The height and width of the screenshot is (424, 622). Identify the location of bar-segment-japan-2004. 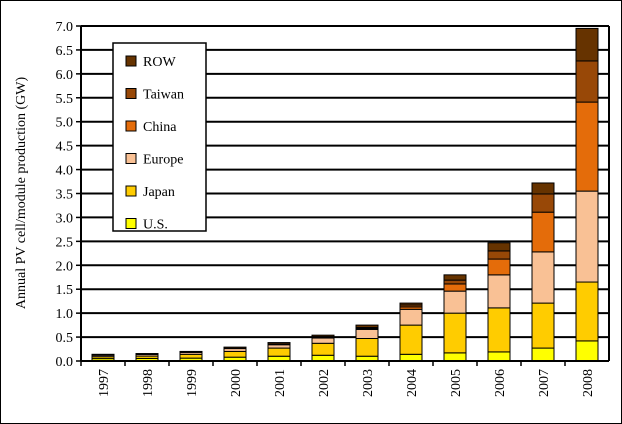
(411, 339).